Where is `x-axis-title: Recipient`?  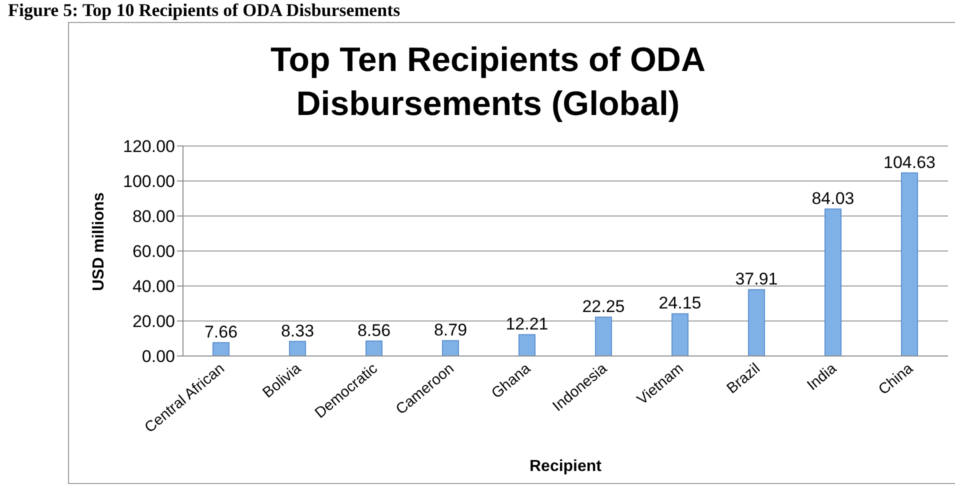
x-axis-title: Recipient is located at coordinates (565, 466).